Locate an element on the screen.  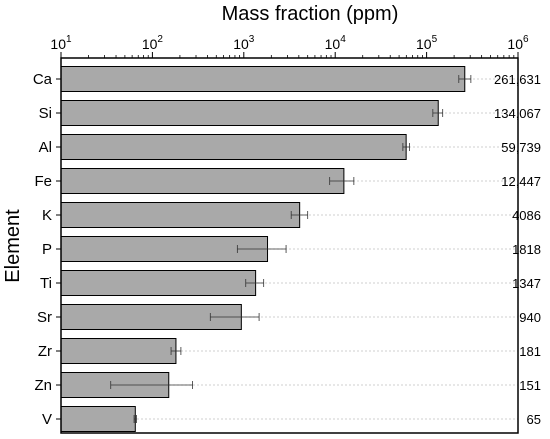
chart-title: Mass fraction (ppm) is located at coordinates (310, 14).